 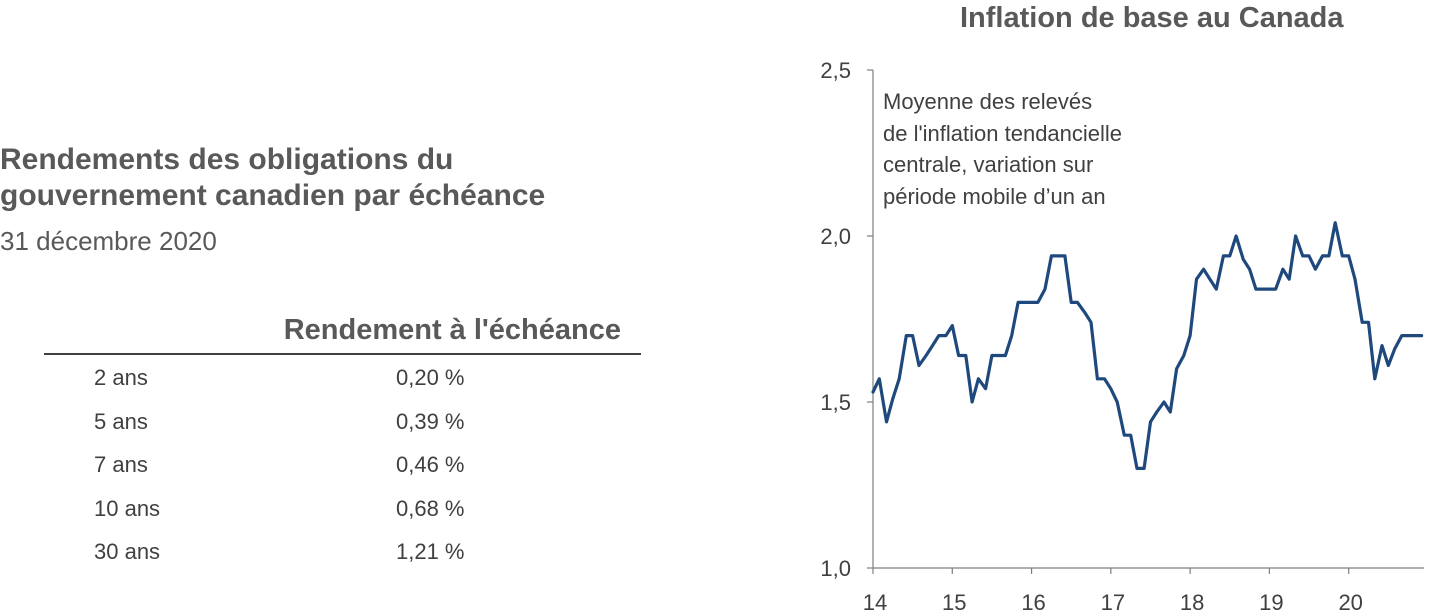 I want to click on yield-value: 0,20 %, so click(x=430, y=377).